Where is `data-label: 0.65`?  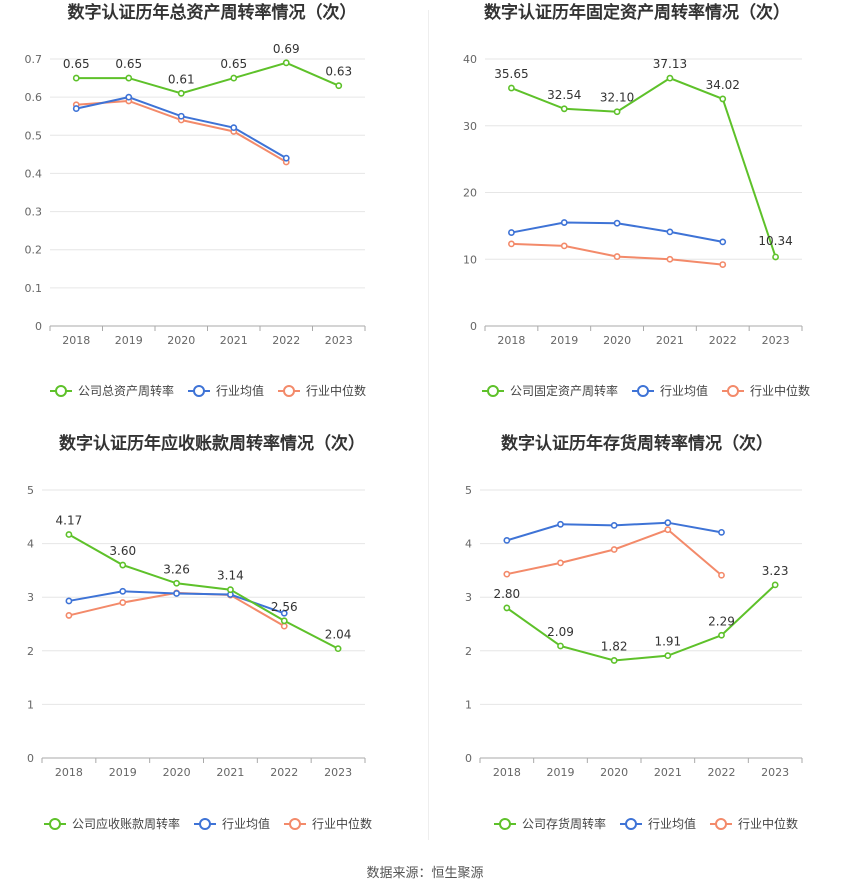
data-label: 0.65 is located at coordinates (76, 64).